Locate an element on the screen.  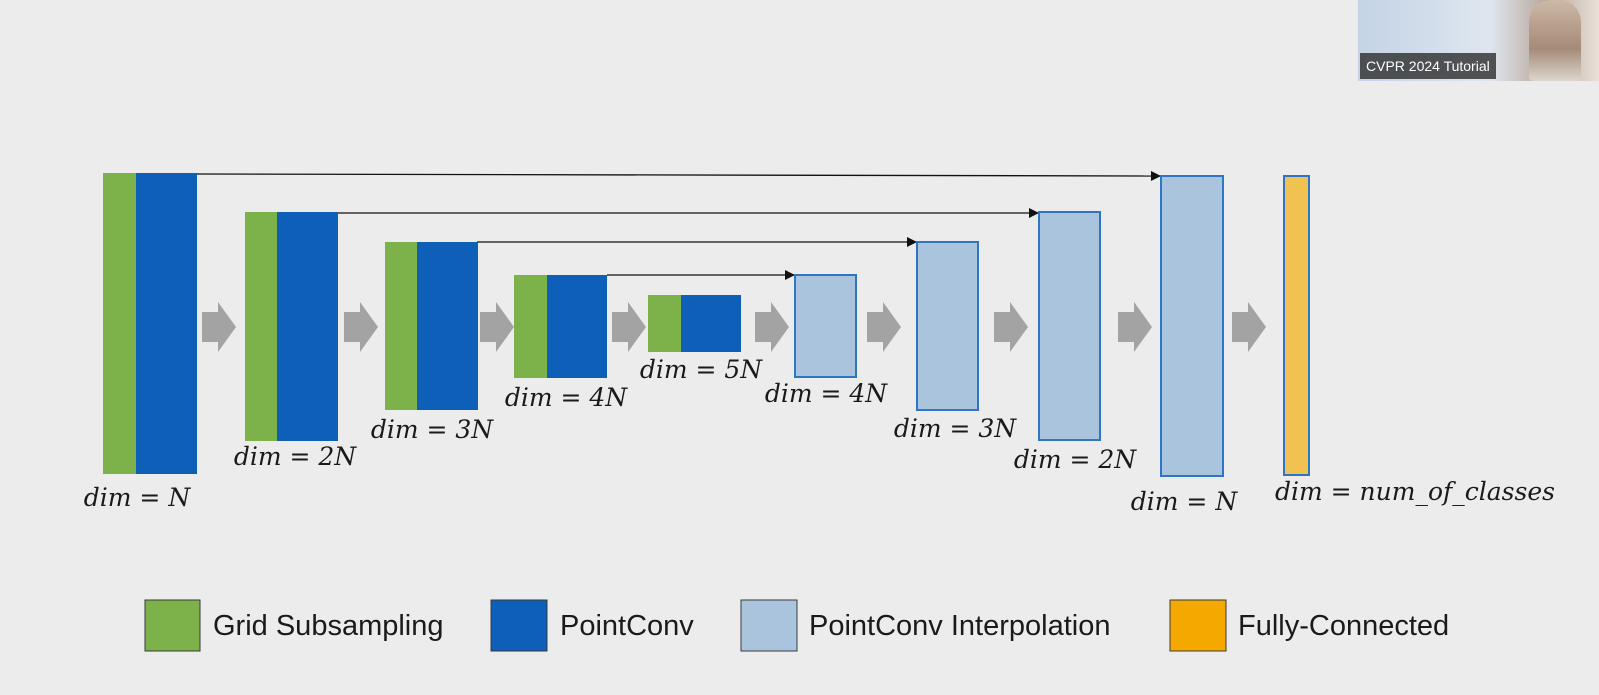
legend-label-fully-connected: Fully-Connected is located at coordinates (1343, 626).